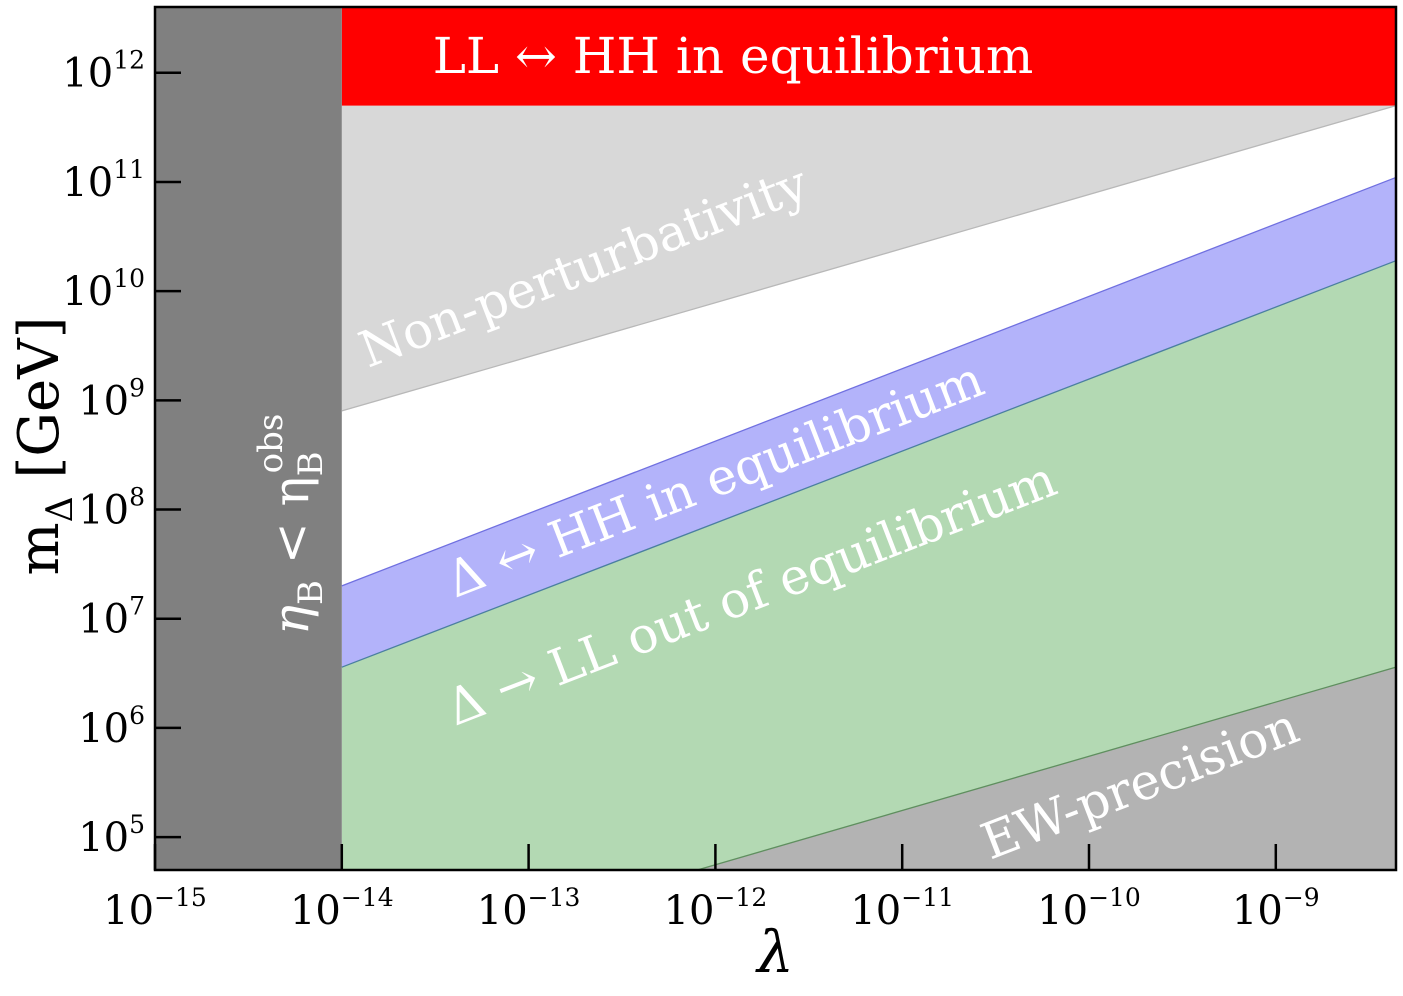  Describe the element at coordinates (248, 438) in the screenshot. I see `eta-region` at that location.